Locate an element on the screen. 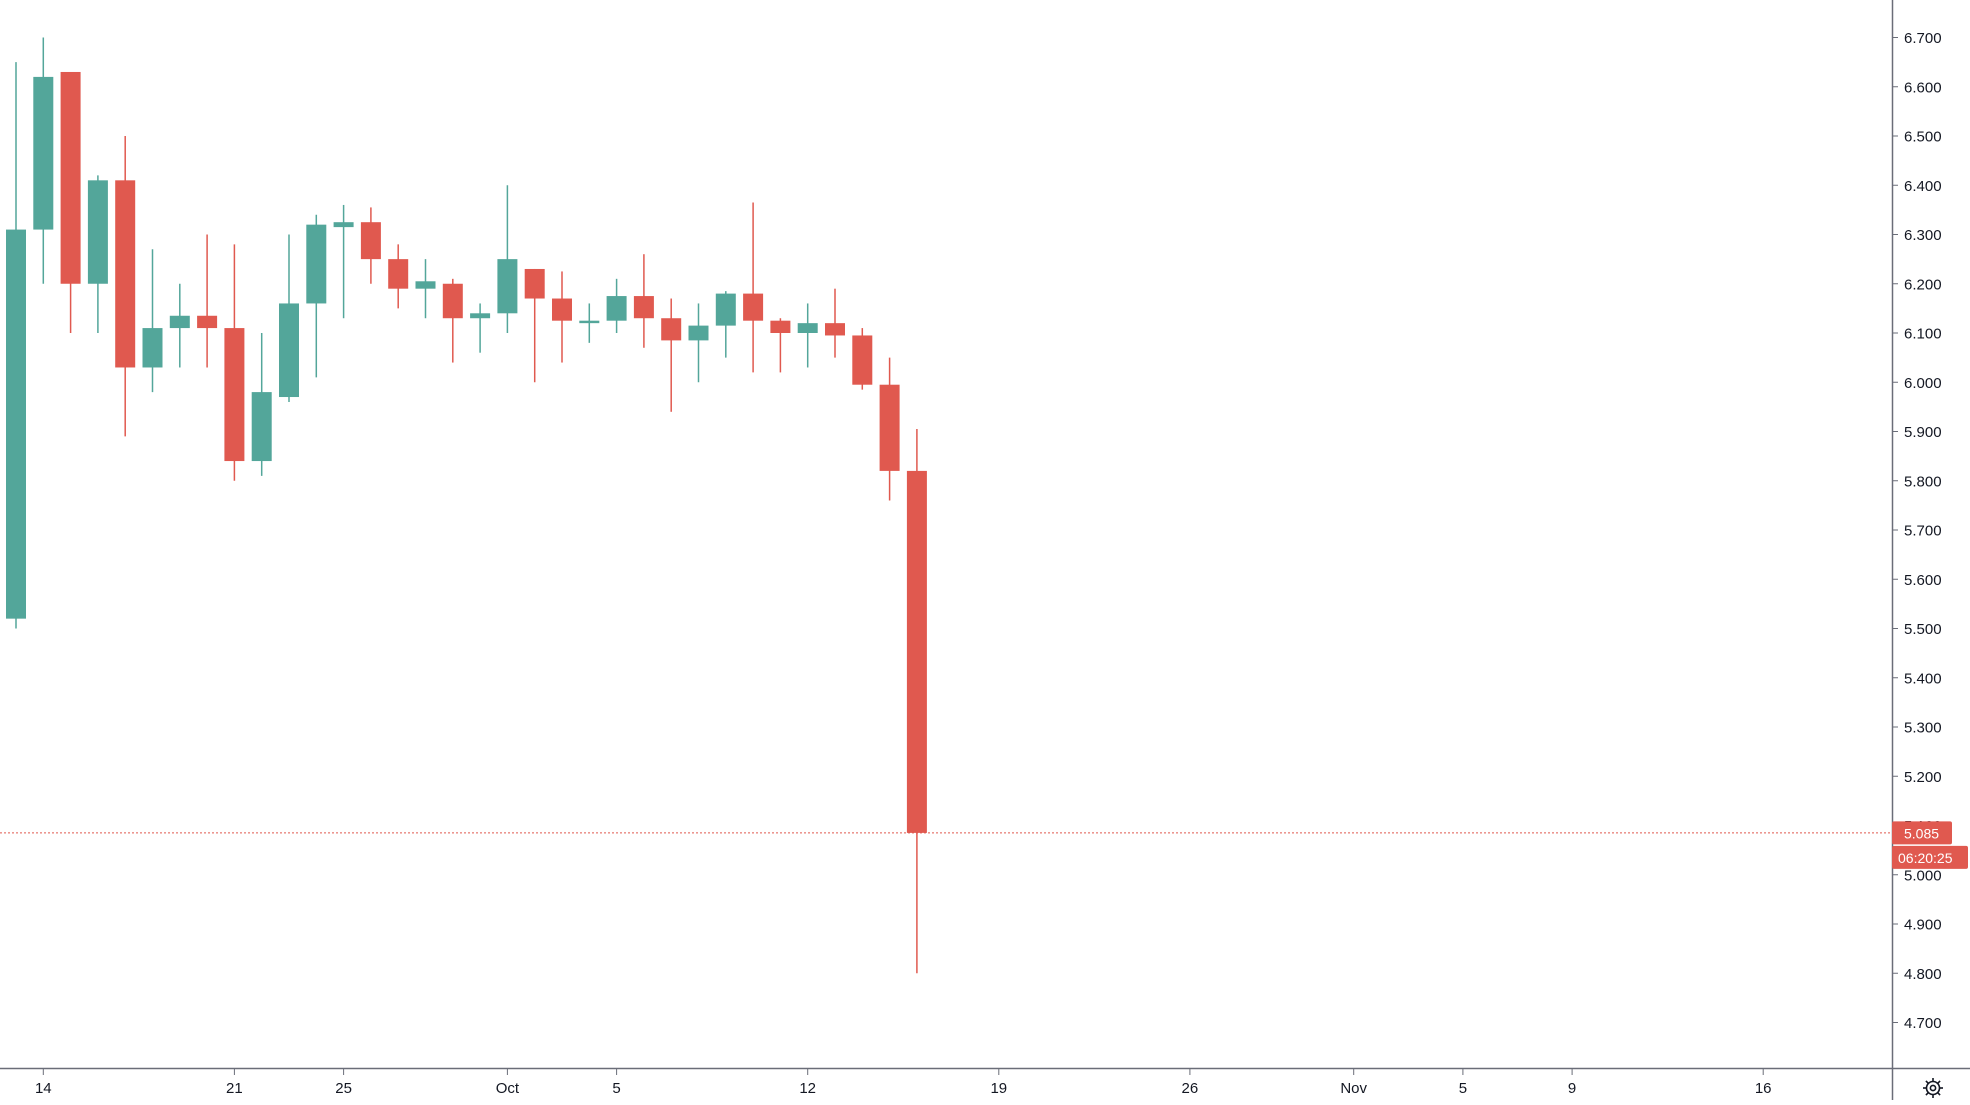 Image resolution: width=1970 pixels, height=1105 pixels. countdown-tag is located at coordinates (1930, 857).